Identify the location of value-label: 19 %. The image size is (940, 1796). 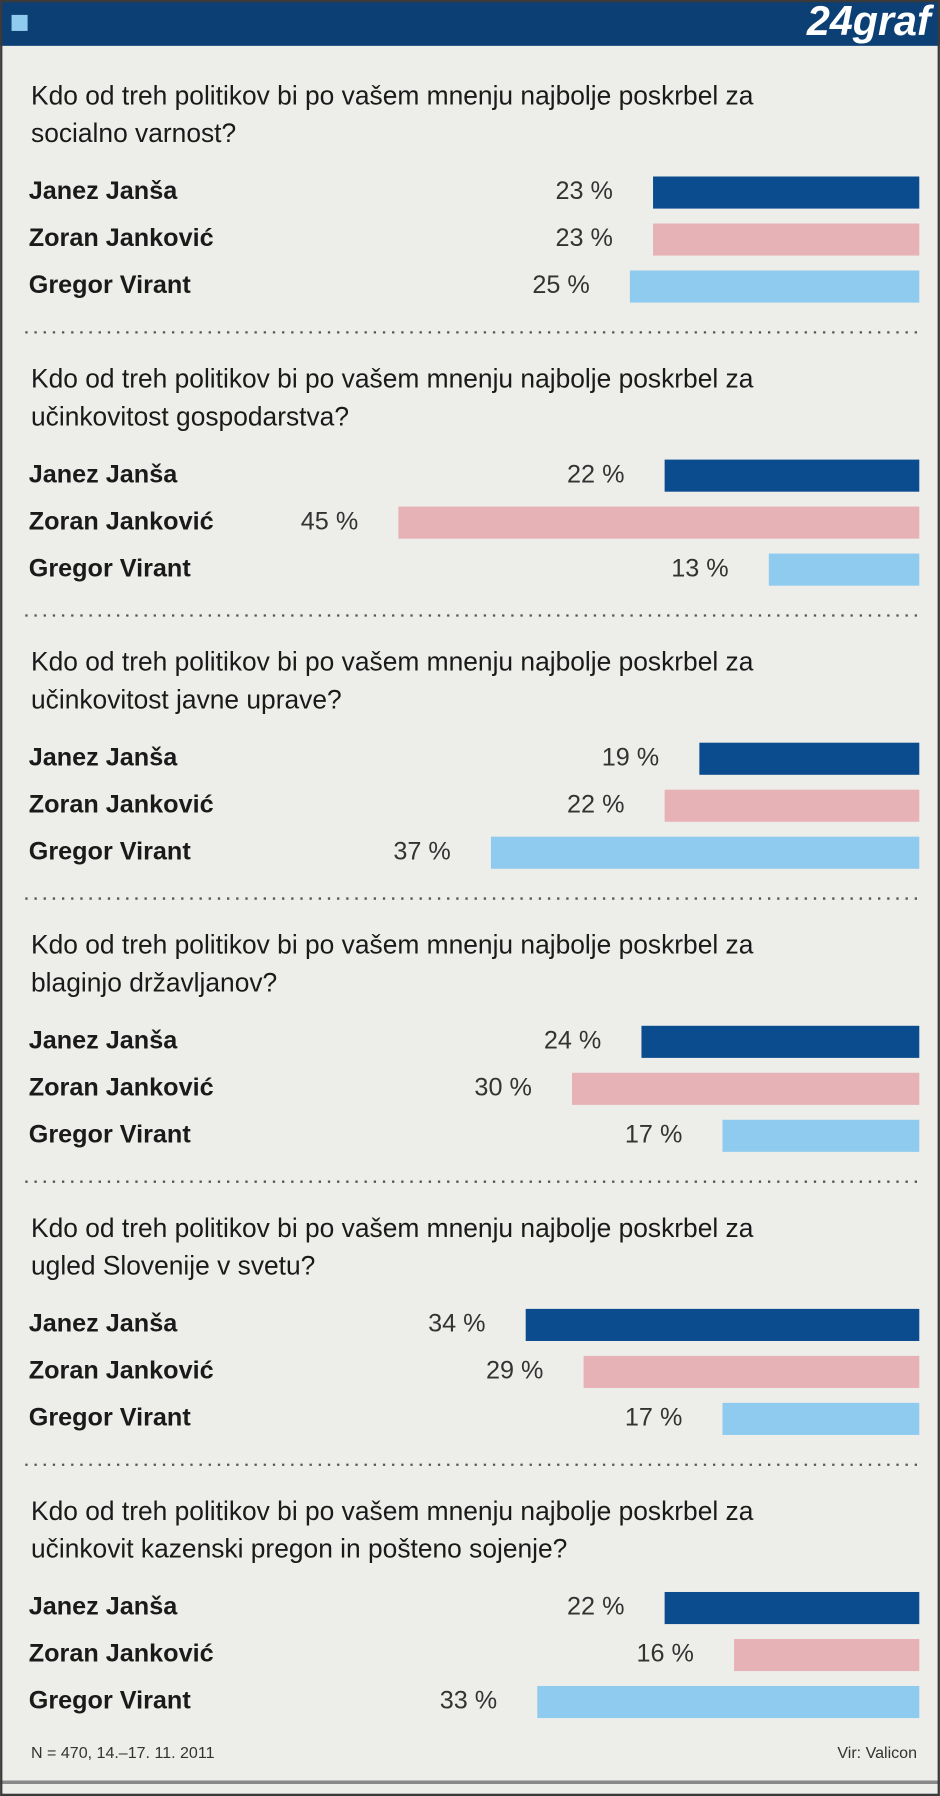
(630, 757).